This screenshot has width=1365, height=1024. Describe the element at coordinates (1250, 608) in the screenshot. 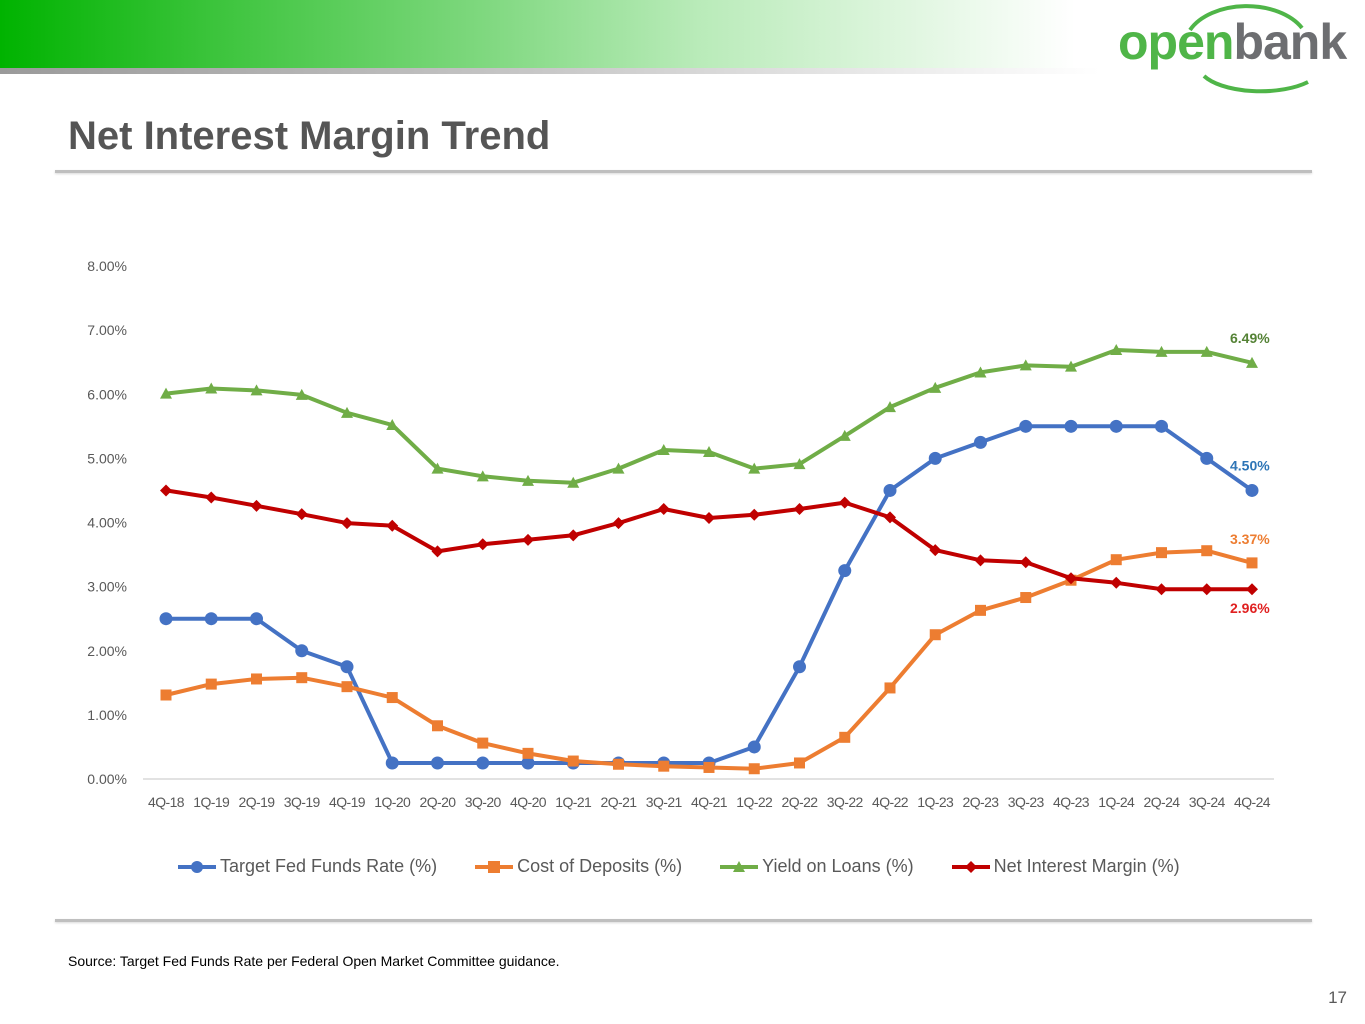

I see `end-label-nim: 2.96%` at that location.